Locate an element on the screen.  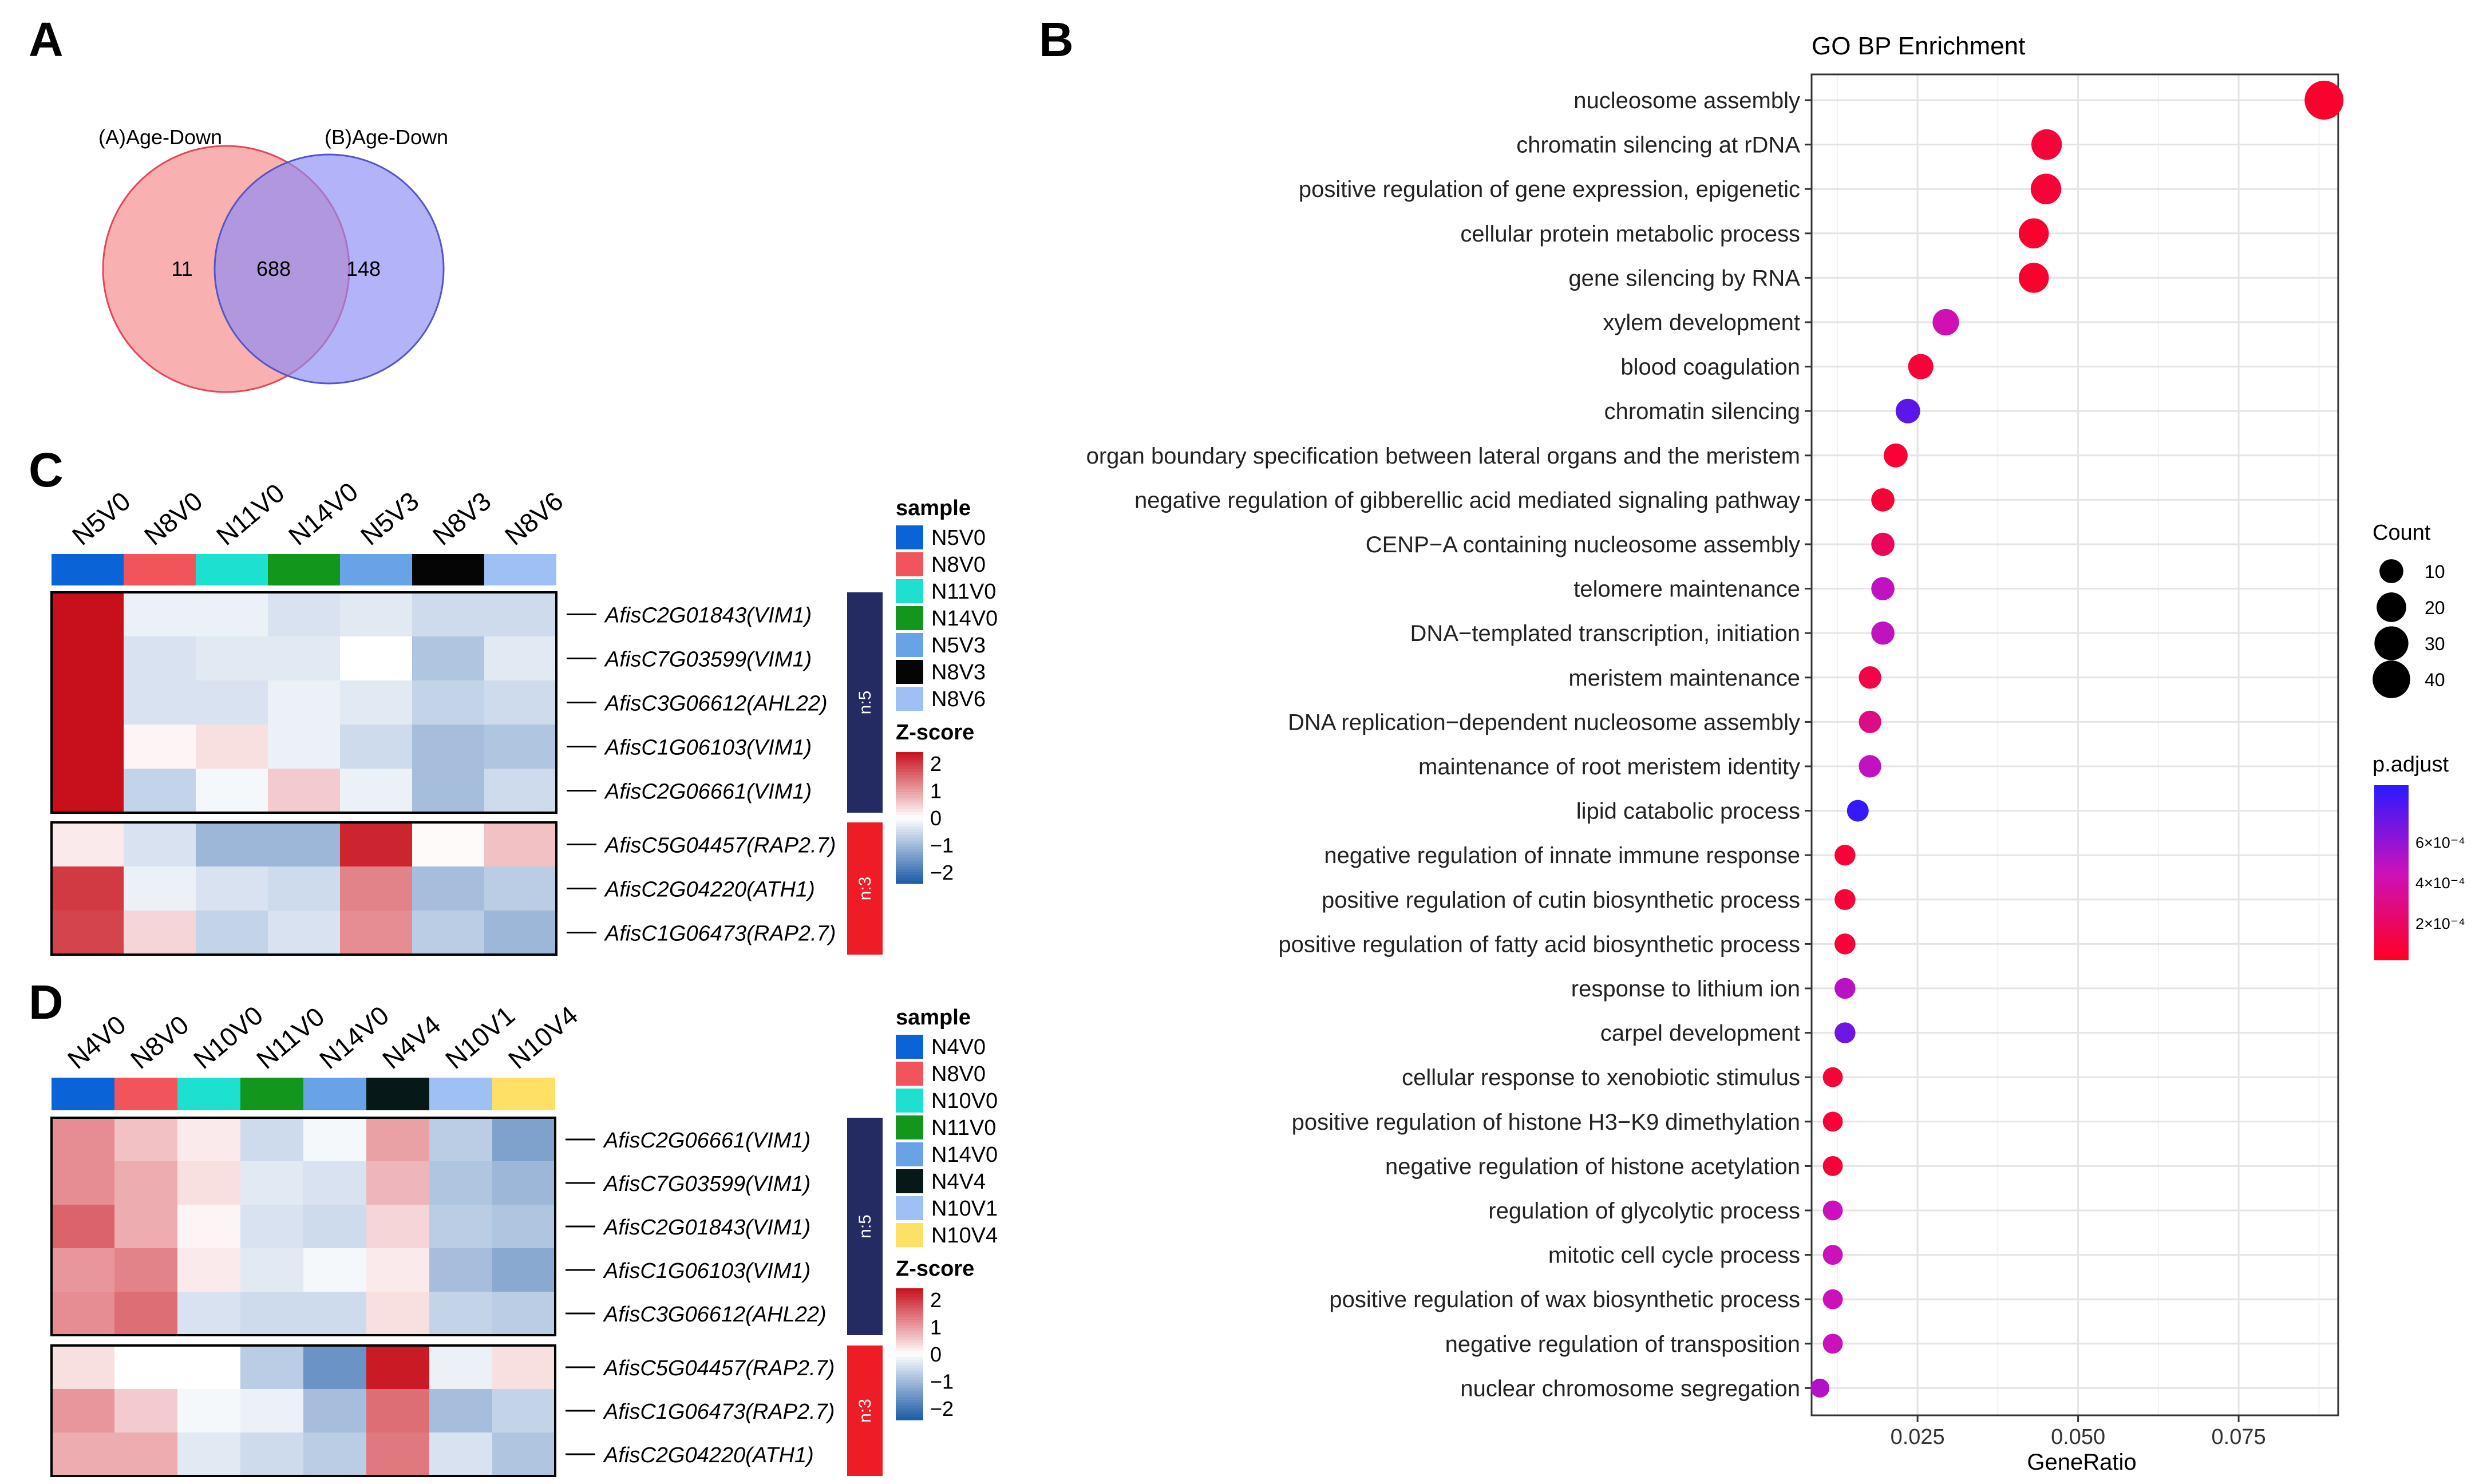
z-tick-label: 2 is located at coordinates (936, 763).